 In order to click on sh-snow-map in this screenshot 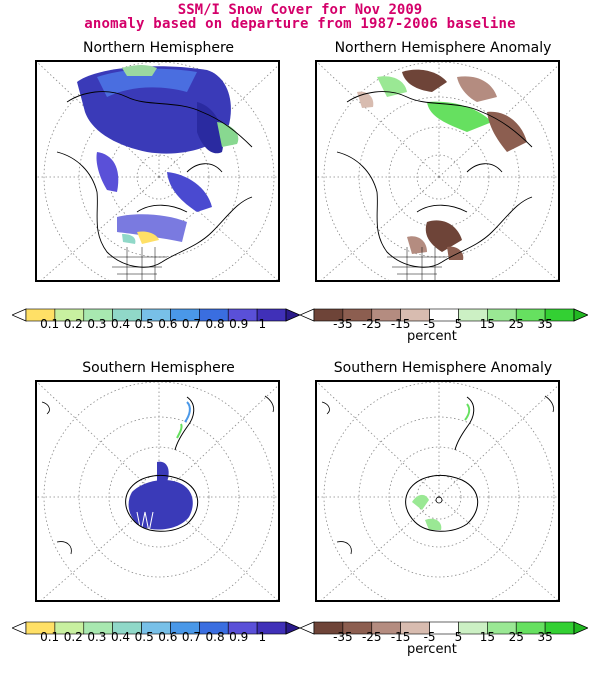, I will do `click(157, 491)`.